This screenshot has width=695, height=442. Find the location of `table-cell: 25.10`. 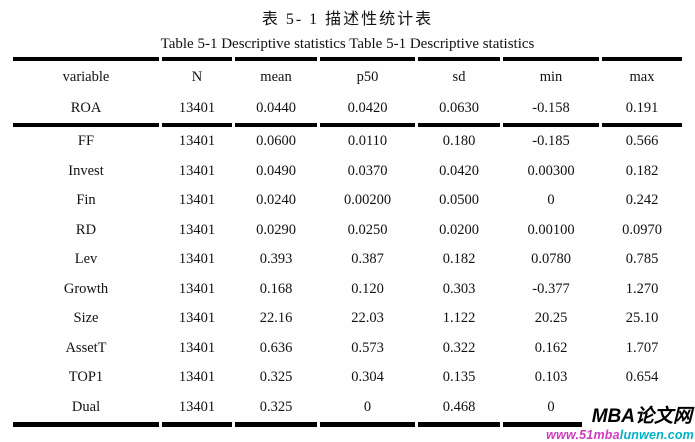

table-cell: 25.10 is located at coordinates (642, 318).